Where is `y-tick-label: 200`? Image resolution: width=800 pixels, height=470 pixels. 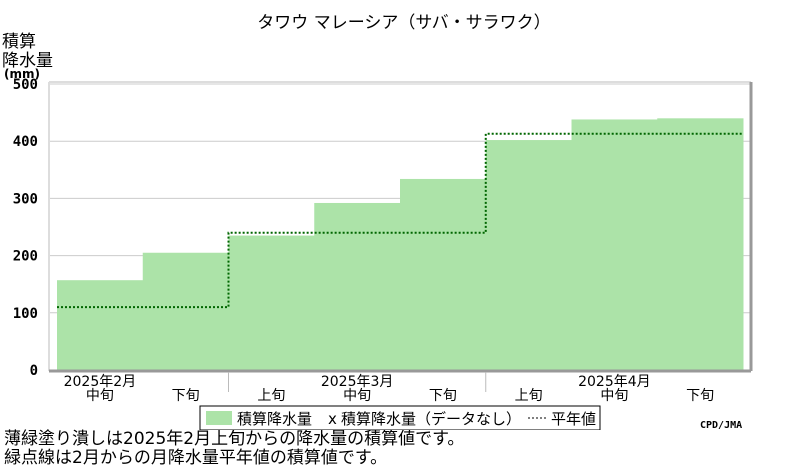
y-tick-label: 200 is located at coordinates (25, 257).